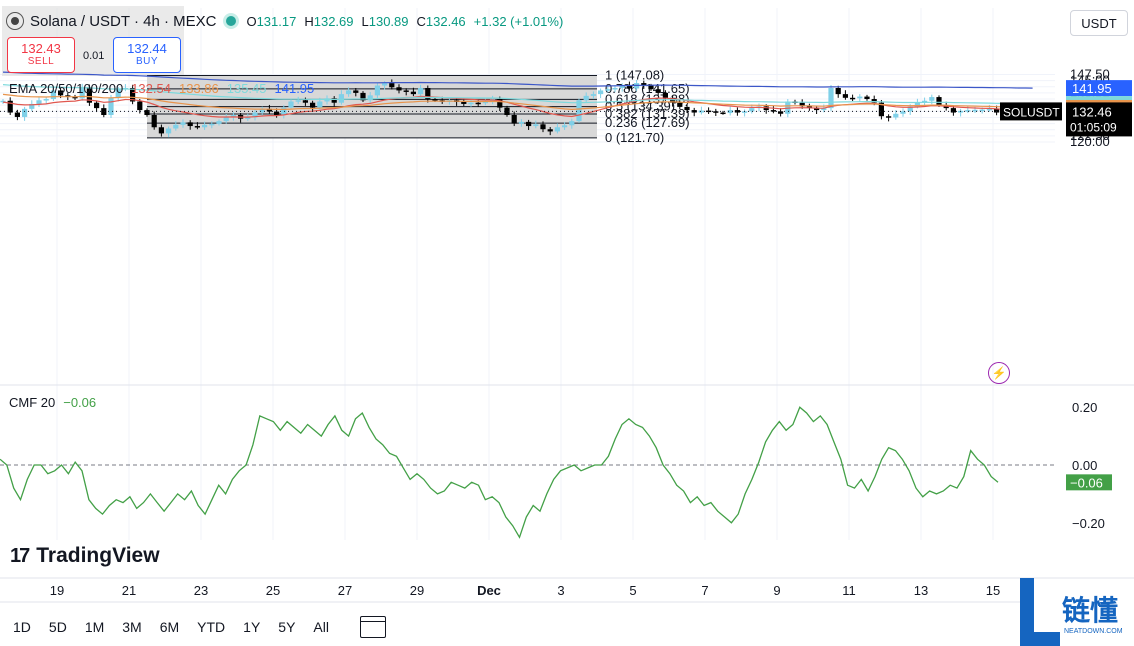 The height and width of the screenshot is (646, 1134). I want to click on price-axis-tick: 147.50, so click(1090, 73).